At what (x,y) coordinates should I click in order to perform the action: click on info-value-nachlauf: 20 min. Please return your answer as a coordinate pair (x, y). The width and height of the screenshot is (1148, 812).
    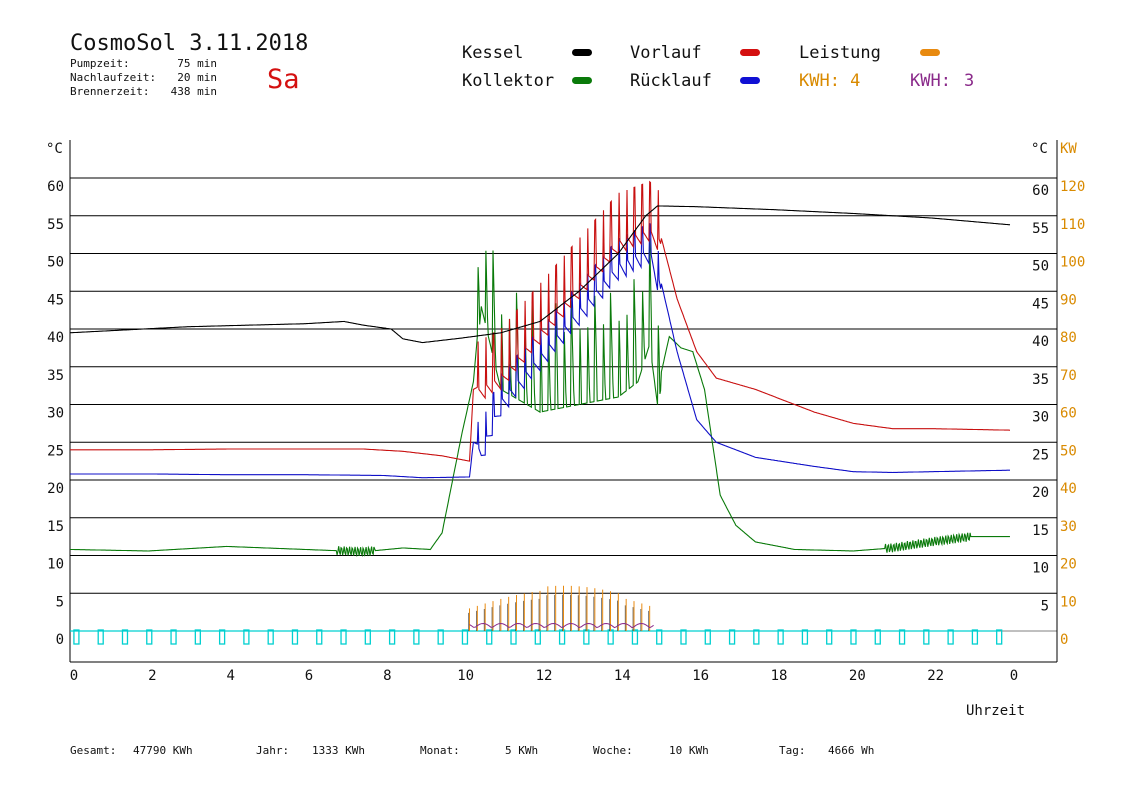
    Looking at the image, I should click on (197, 77).